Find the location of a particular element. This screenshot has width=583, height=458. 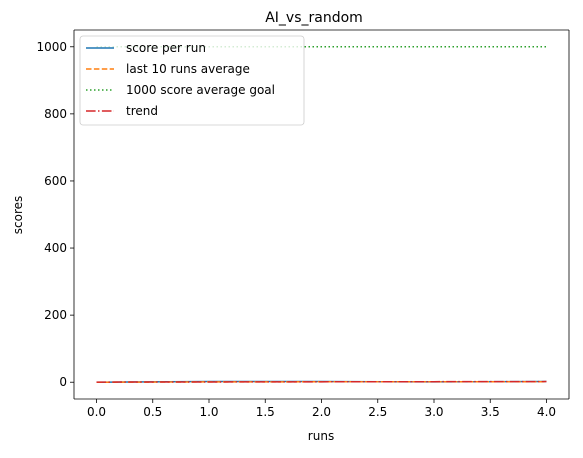

legend-label: score per run is located at coordinates (166, 48).